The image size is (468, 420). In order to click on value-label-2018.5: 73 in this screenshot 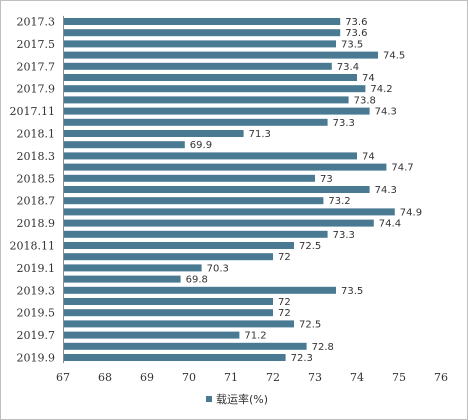, I will do `click(326, 179)`.